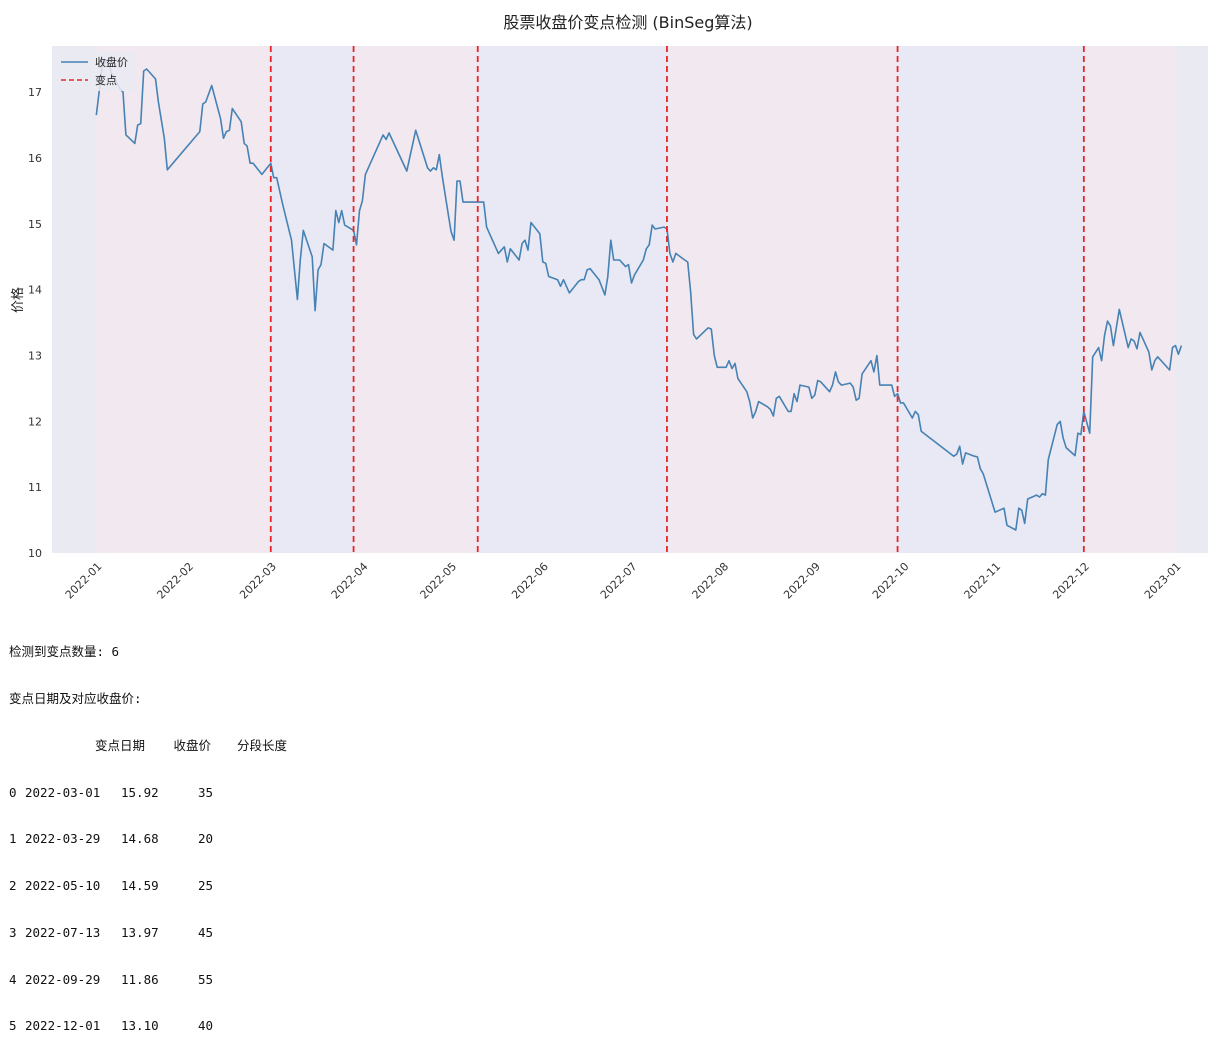 Image resolution: width=1216 pixels, height=1050 pixels. Describe the element at coordinates (627, 22) in the screenshot. I see `chart-title: 股票收盘价变点检测 (BinSeg算法)` at that location.